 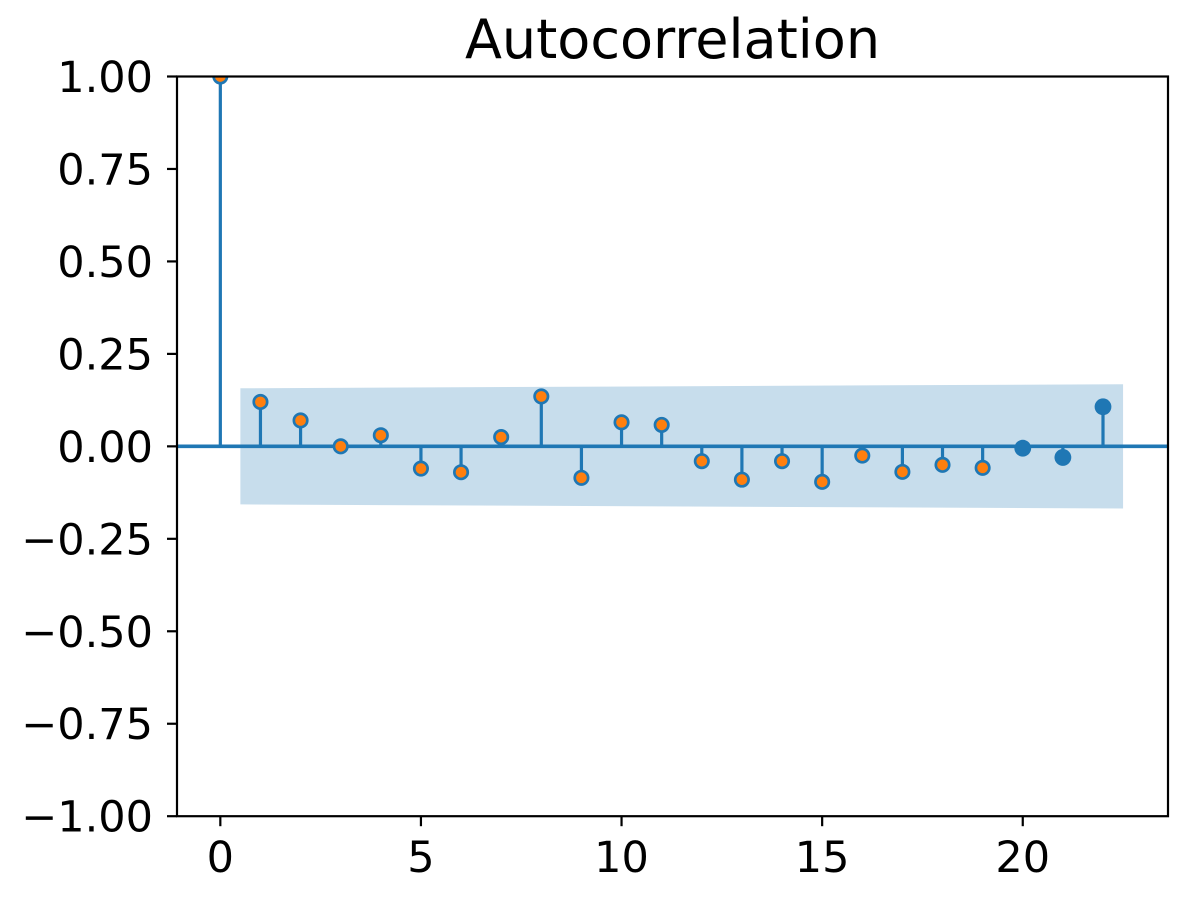 I want to click on y-tick-label: 0.25, so click(x=105, y=355).